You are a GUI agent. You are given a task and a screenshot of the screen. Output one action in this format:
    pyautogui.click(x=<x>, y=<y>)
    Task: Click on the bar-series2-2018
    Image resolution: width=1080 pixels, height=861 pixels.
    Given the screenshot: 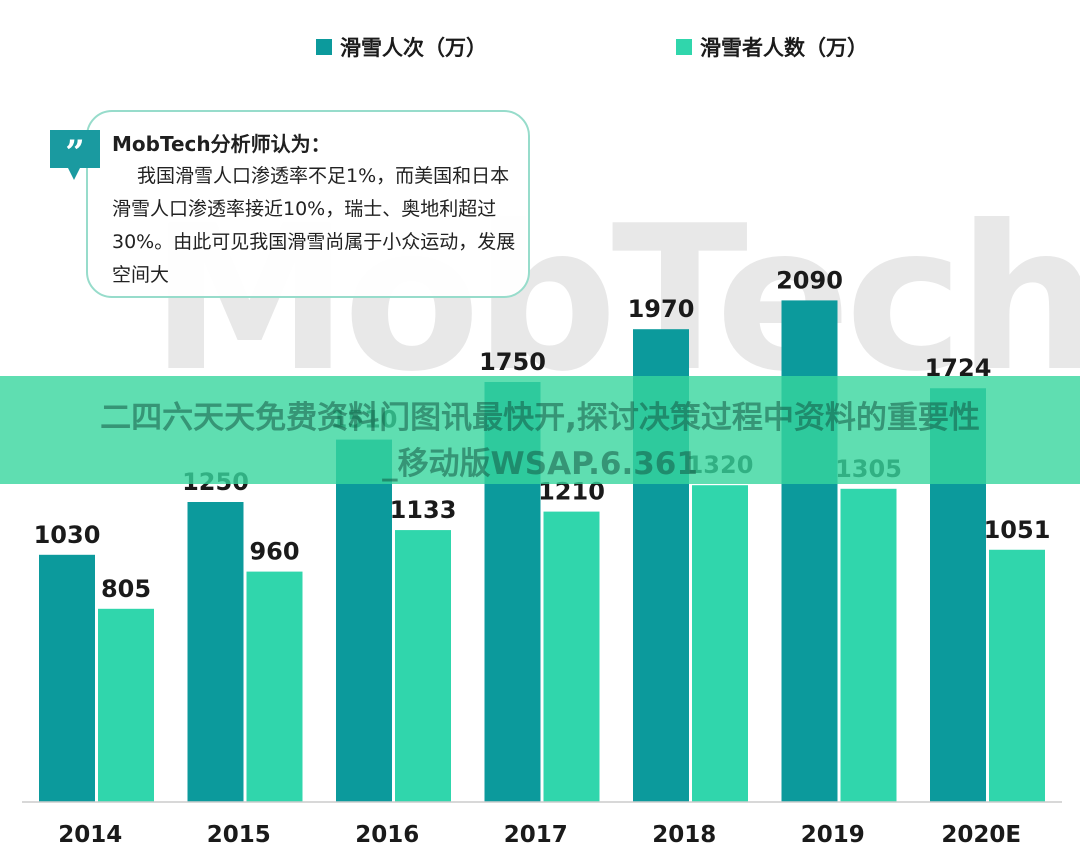 What is the action you would take?
    pyautogui.click(x=720, y=643)
    